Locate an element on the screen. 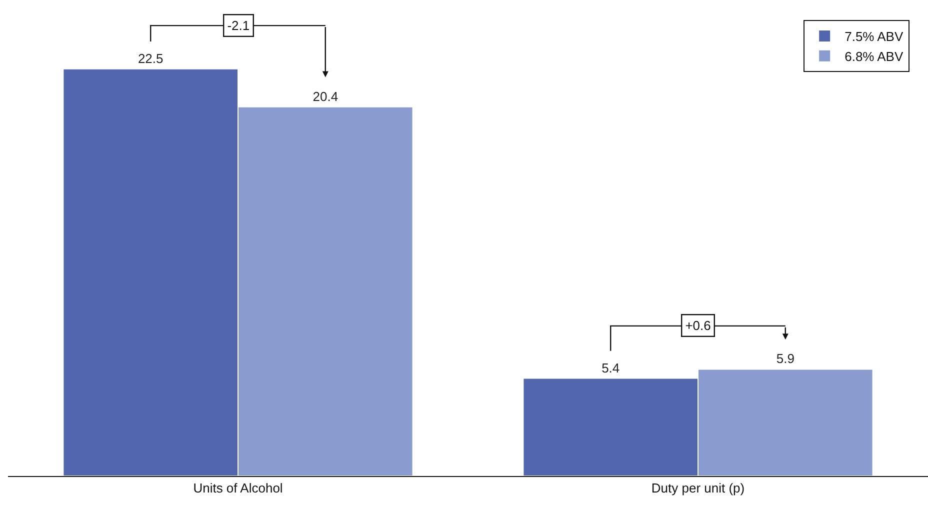  legend-label: 7.5% ABV is located at coordinates (874, 36).